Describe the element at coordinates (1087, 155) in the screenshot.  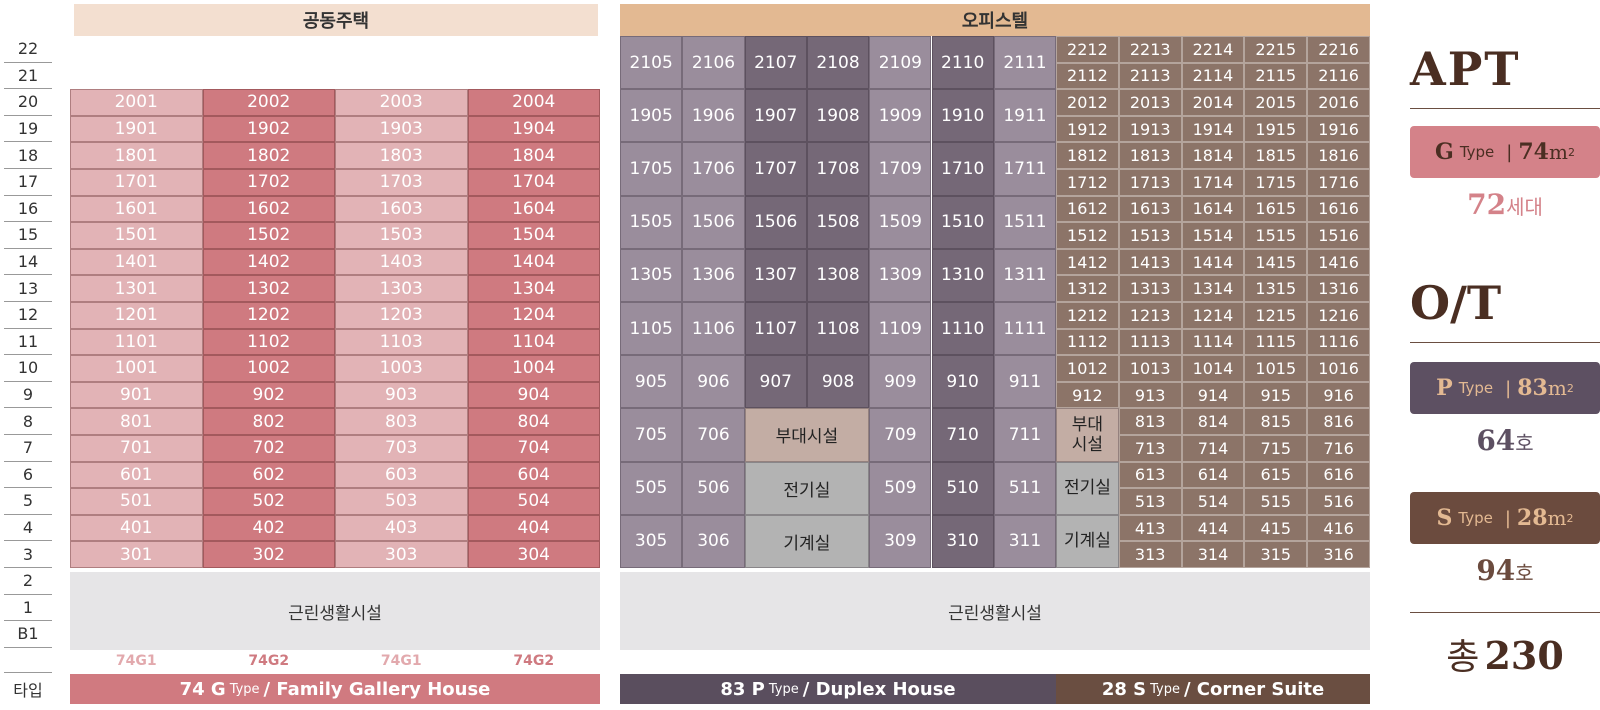
I see `unit-cell: 1812` at that location.